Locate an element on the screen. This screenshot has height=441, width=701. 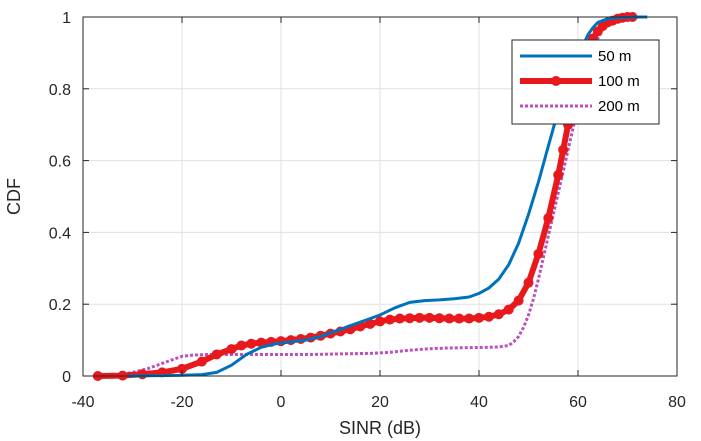
x-tick-label: 0 is located at coordinates (281, 402).